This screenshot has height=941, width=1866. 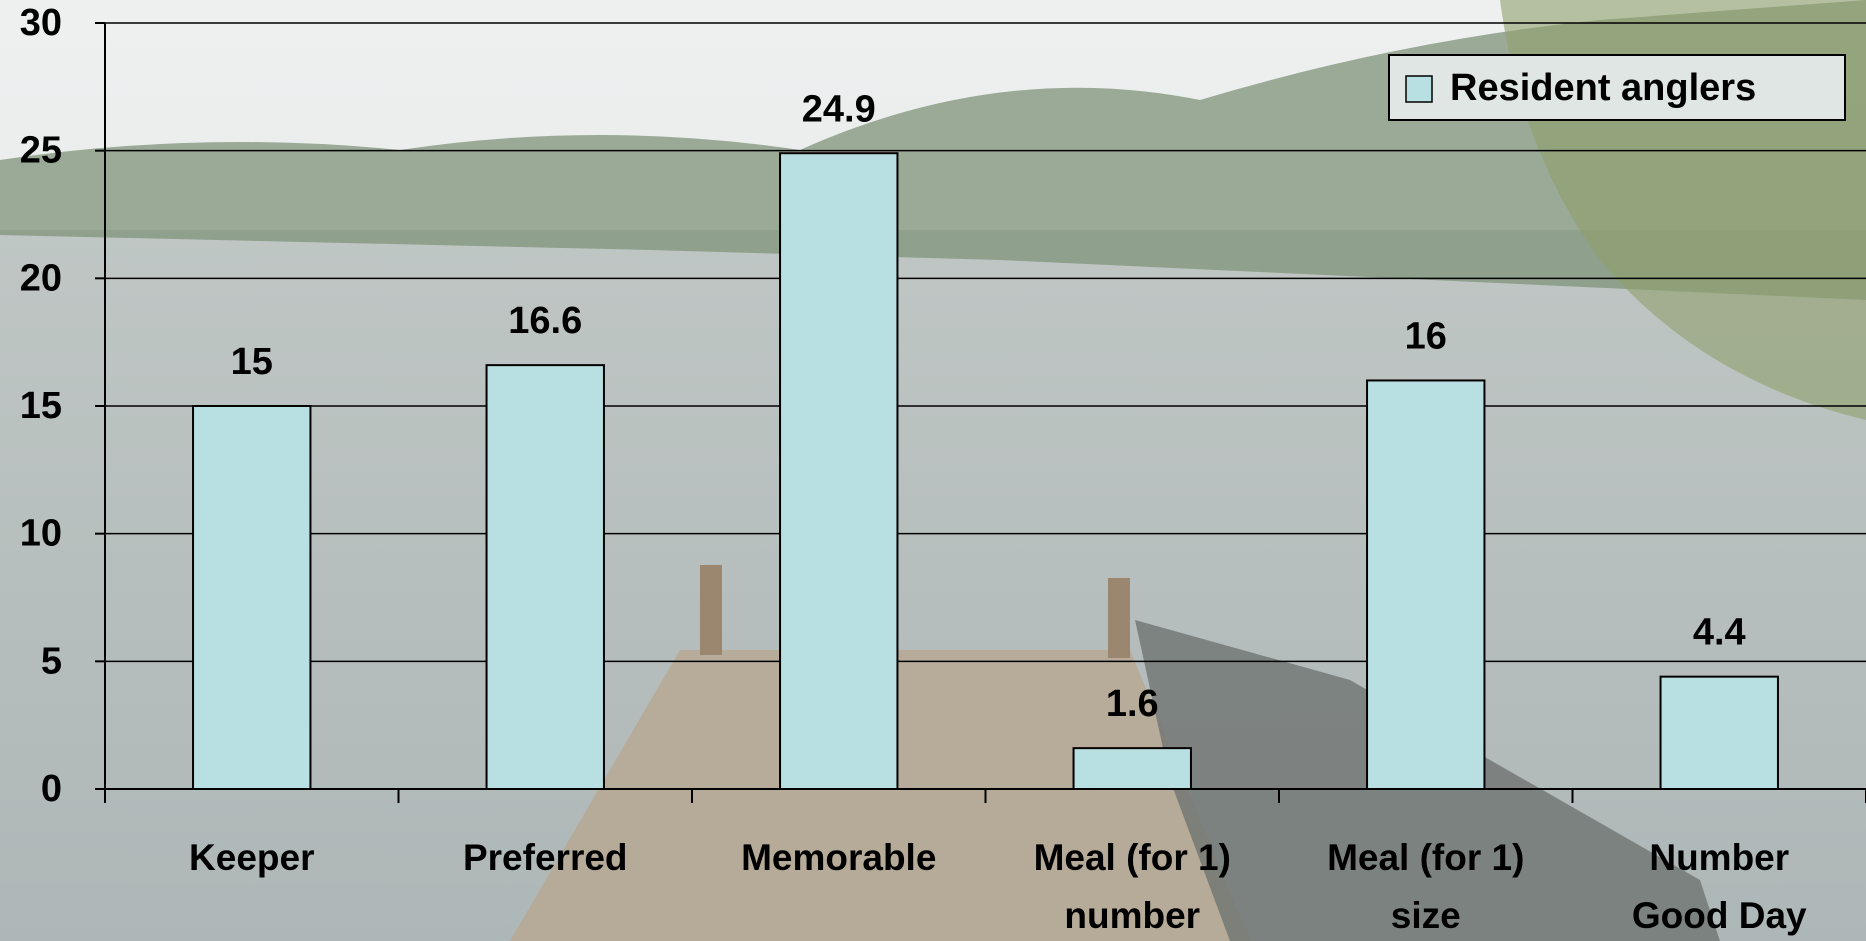 What do you see at coordinates (1426, 886) in the screenshot?
I see `x-tick-label: Meal (for 1) size` at bounding box center [1426, 886].